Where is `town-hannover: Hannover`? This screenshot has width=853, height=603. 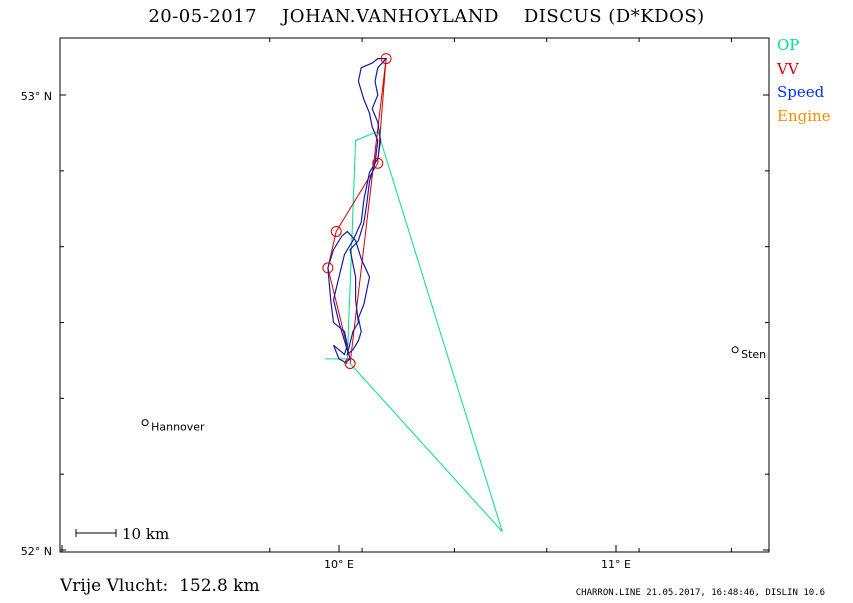 town-hannover: Hannover is located at coordinates (173, 426).